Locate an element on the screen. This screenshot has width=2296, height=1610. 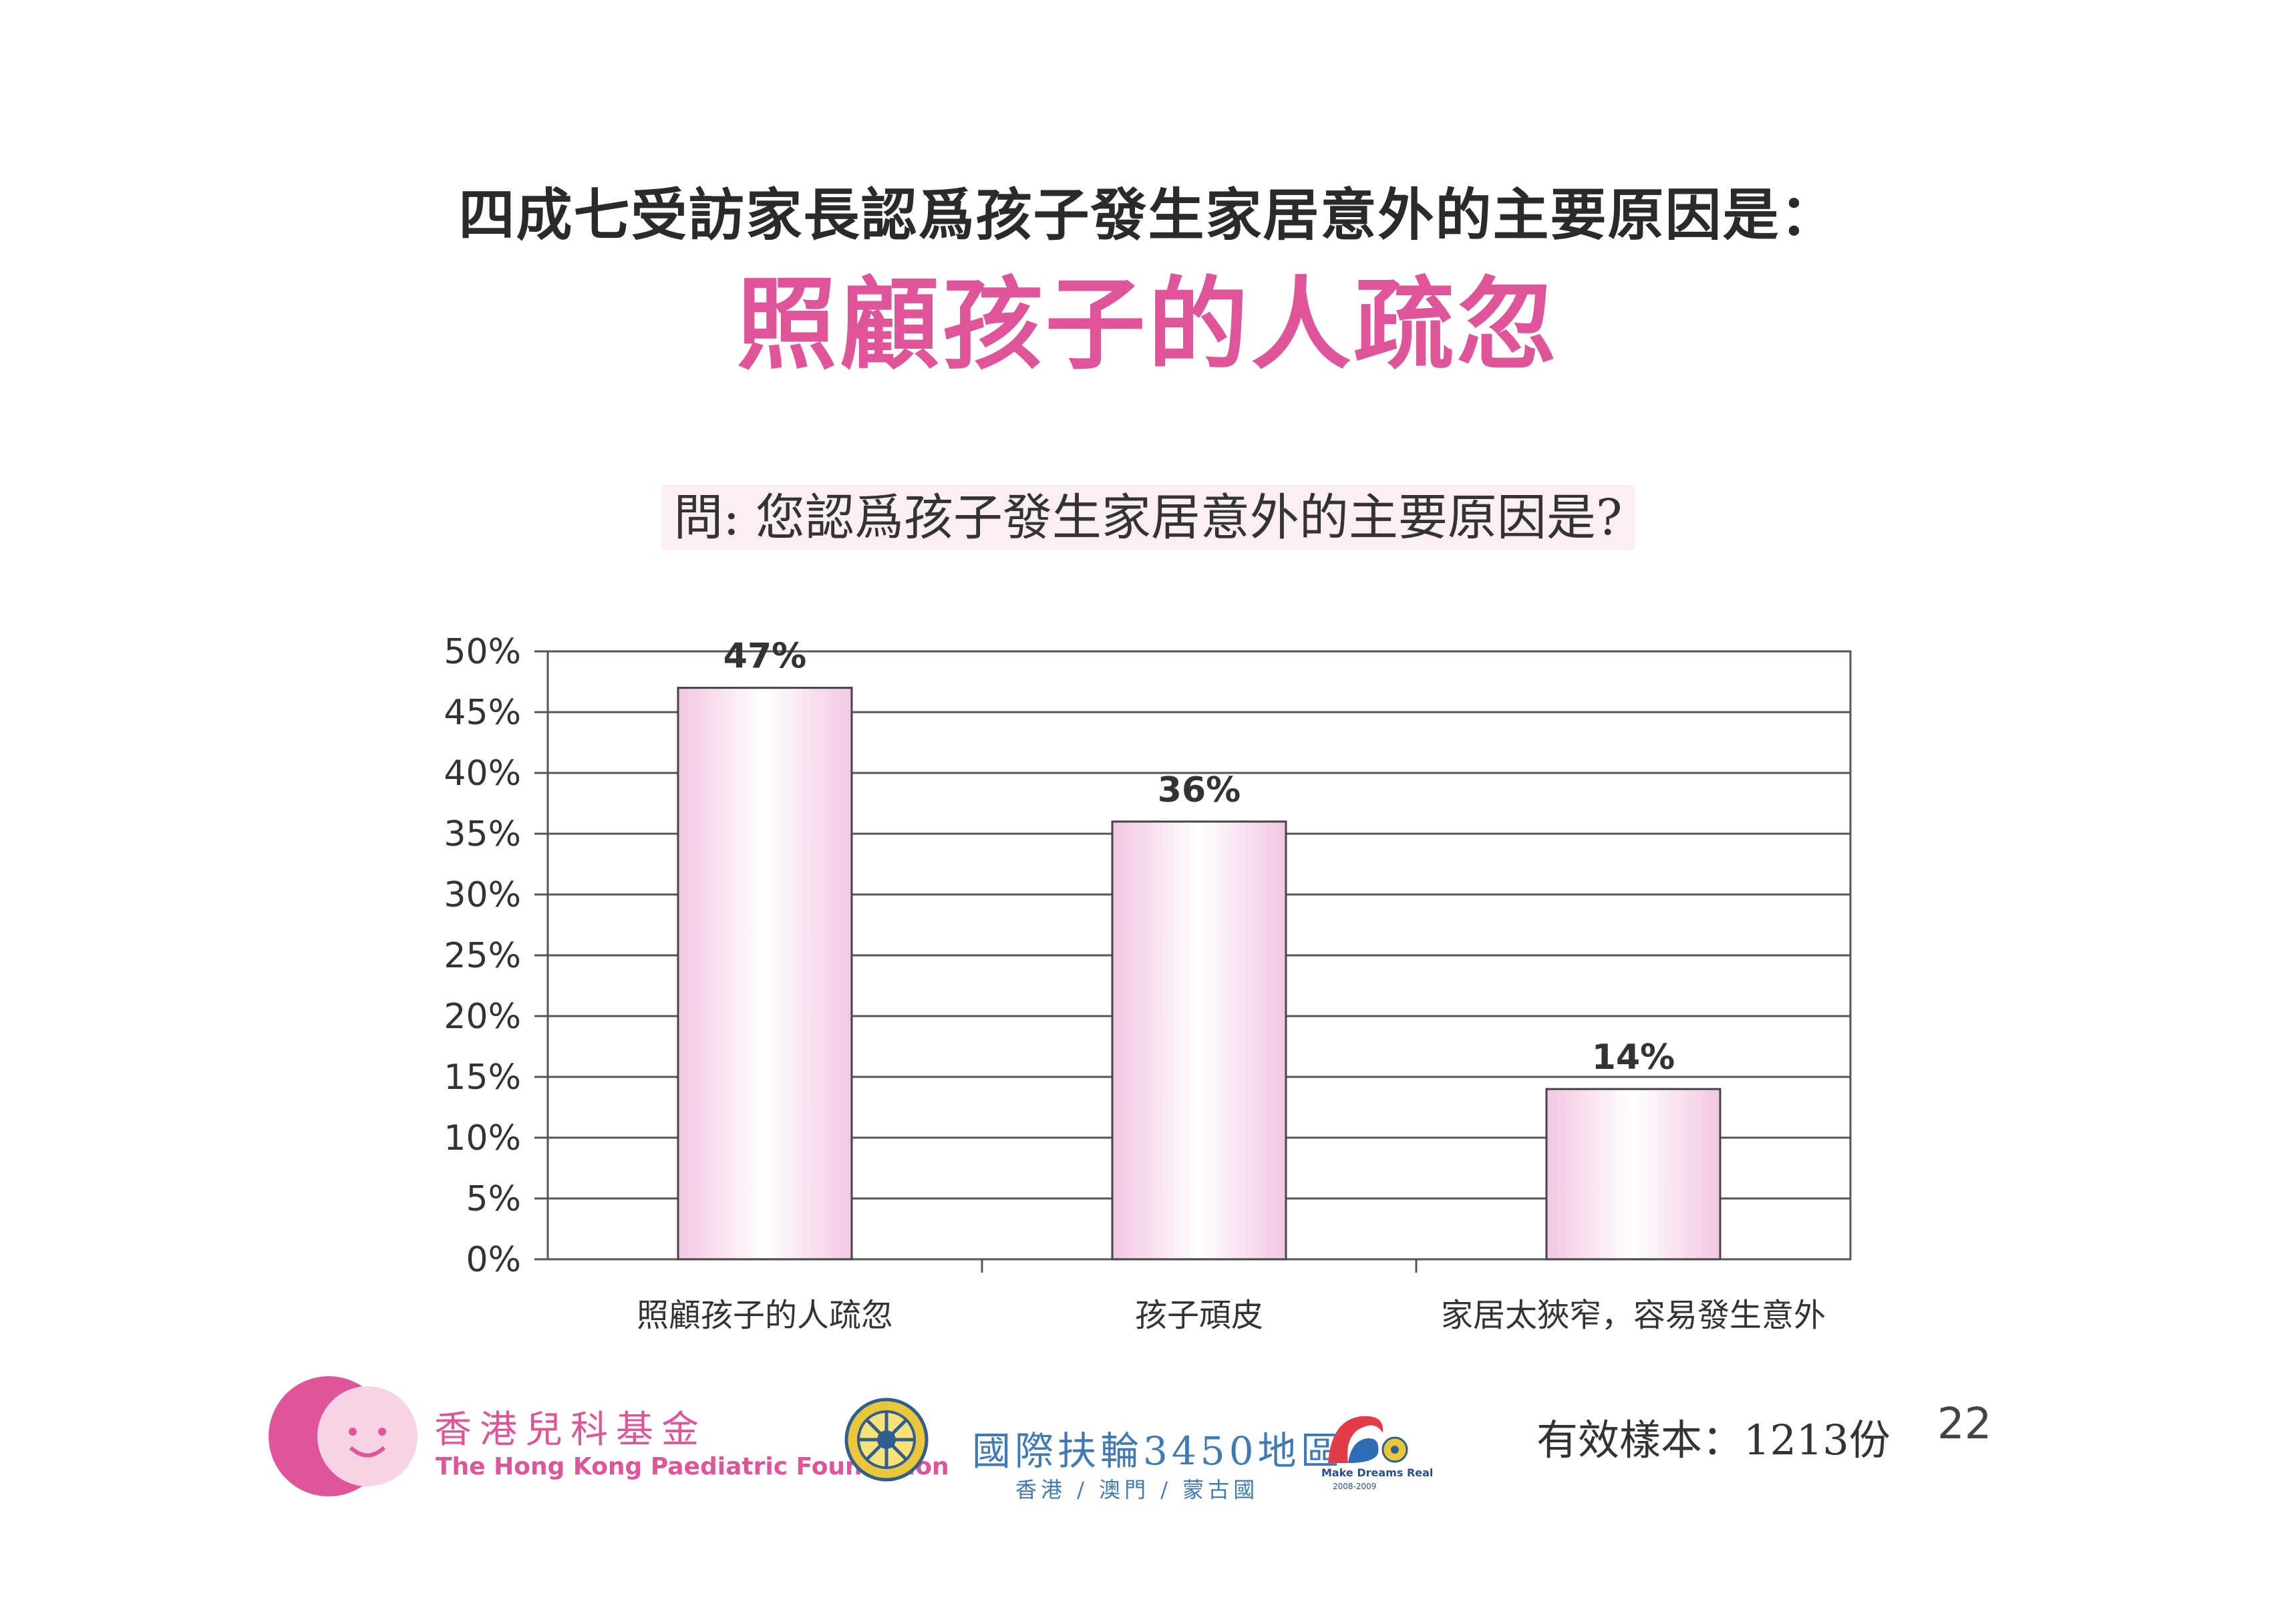
slide-title: 四成七受訪家長認爲孩子發生家居意外的主要原因是： is located at coordinates (1148, 215).